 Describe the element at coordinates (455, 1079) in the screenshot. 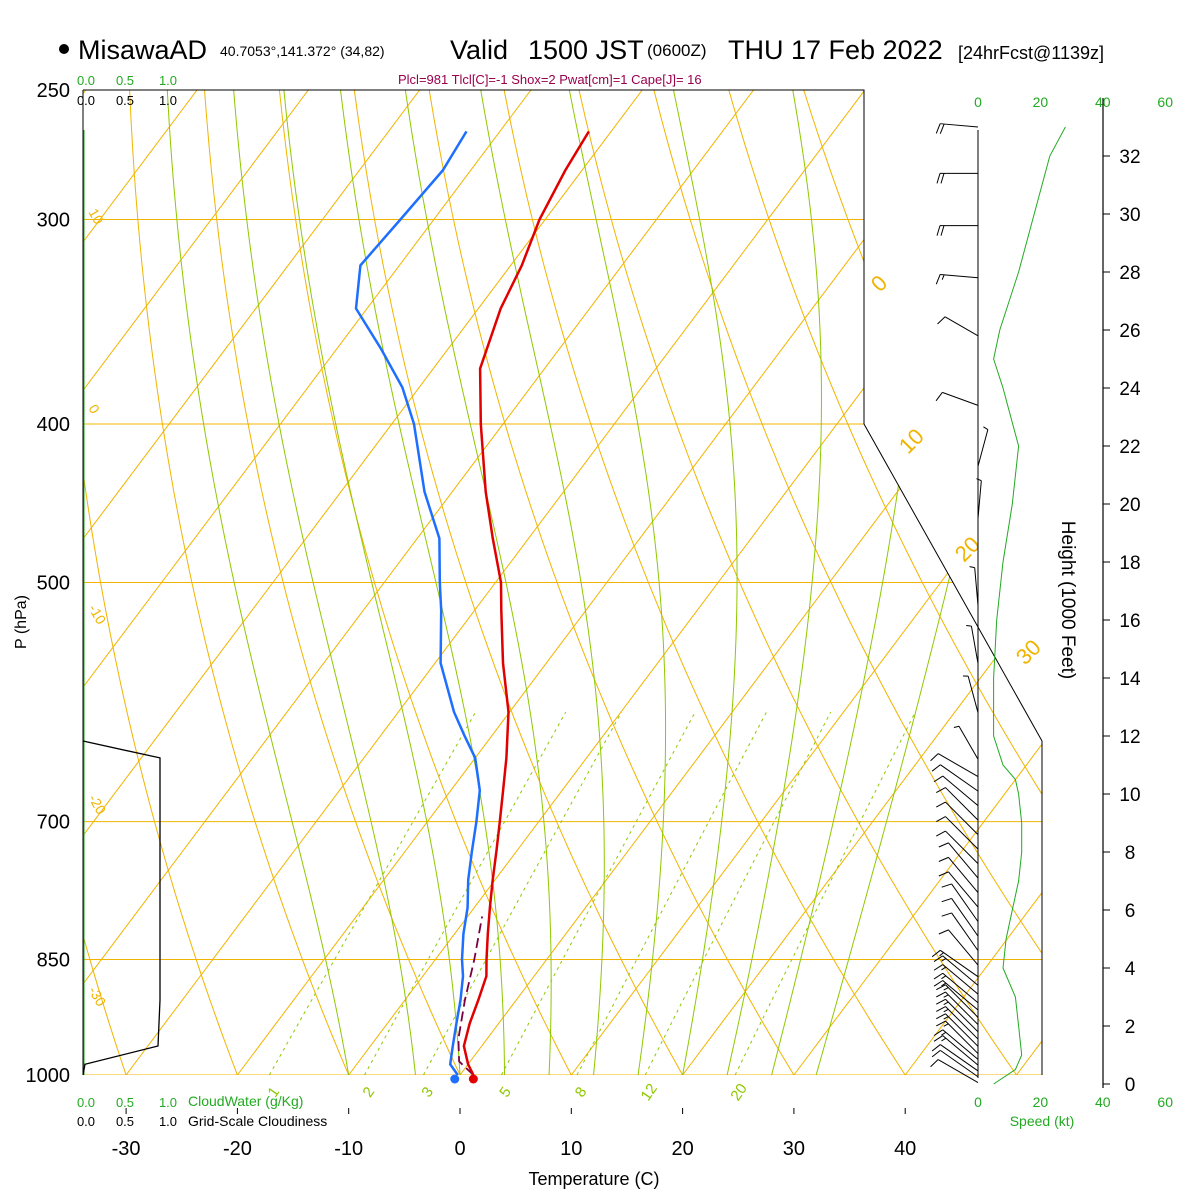

I see `surface-dewpoint-dot` at that location.